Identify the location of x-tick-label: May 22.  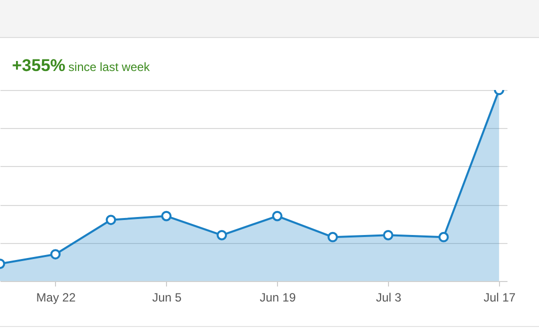
(56, 297).